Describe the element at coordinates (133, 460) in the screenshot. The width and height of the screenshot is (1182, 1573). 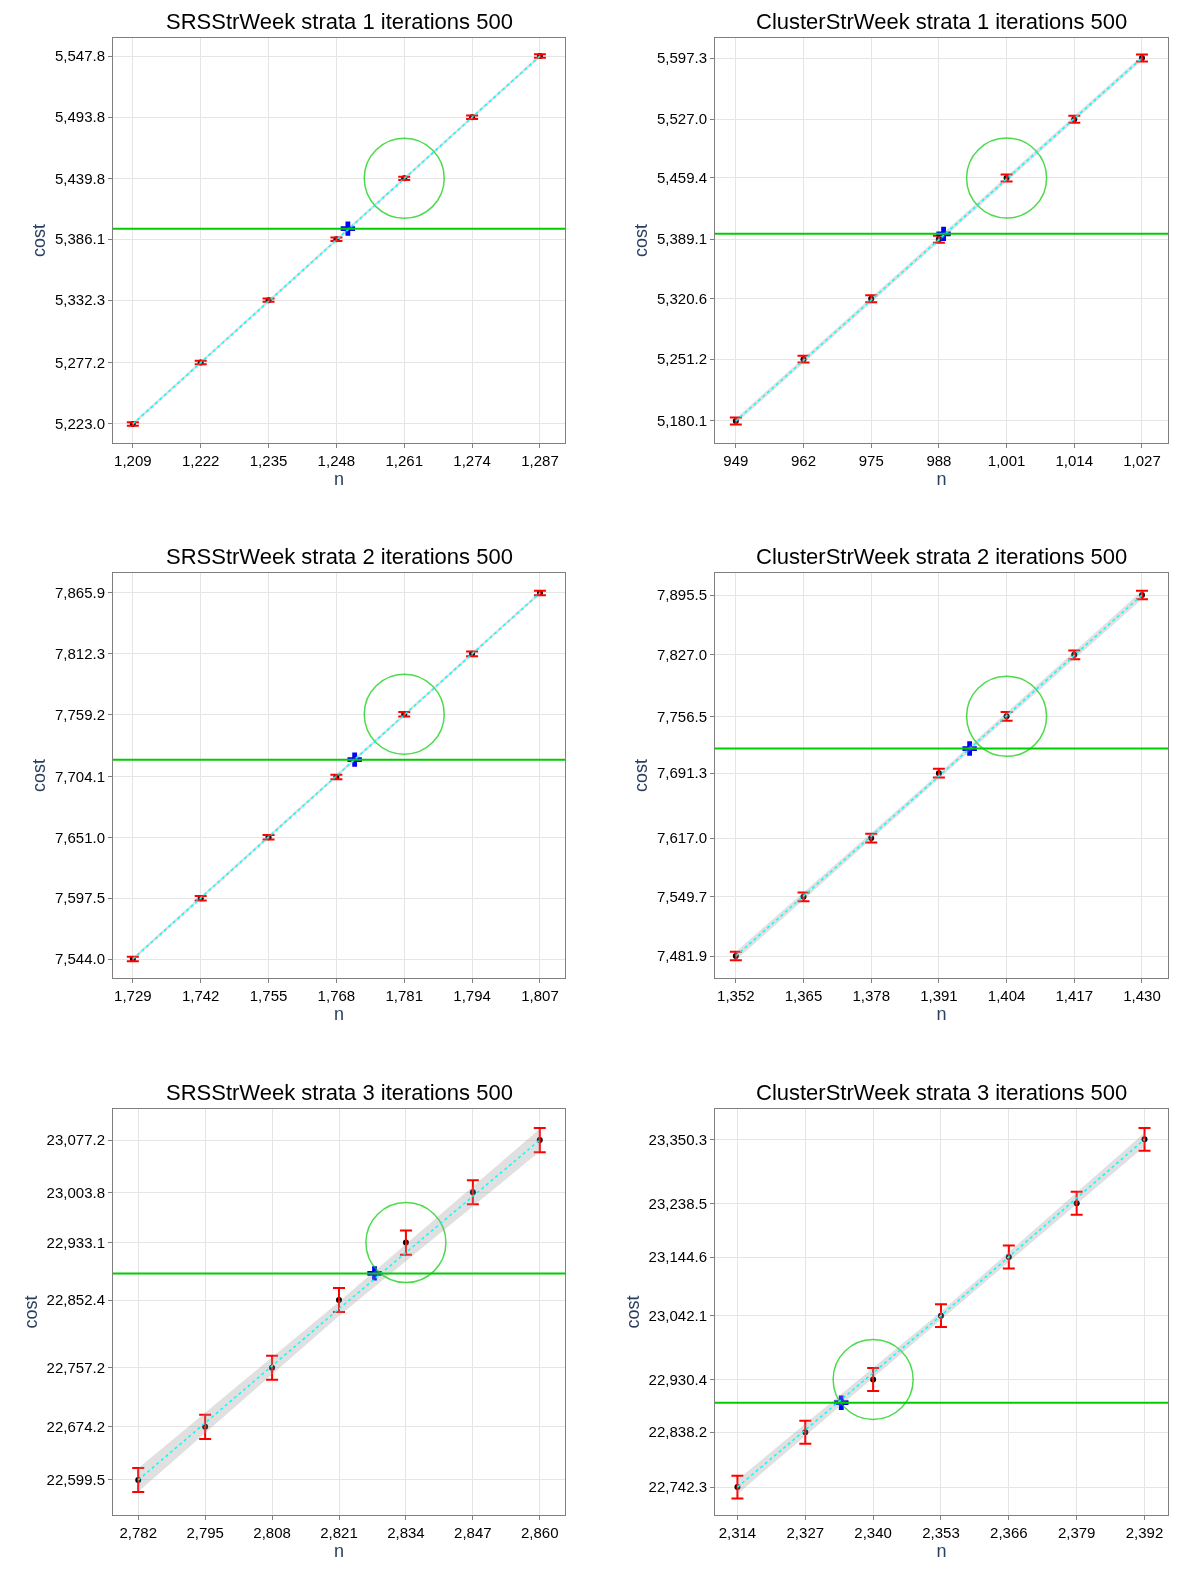
I see `x-tick-label: 1,209` at that location.